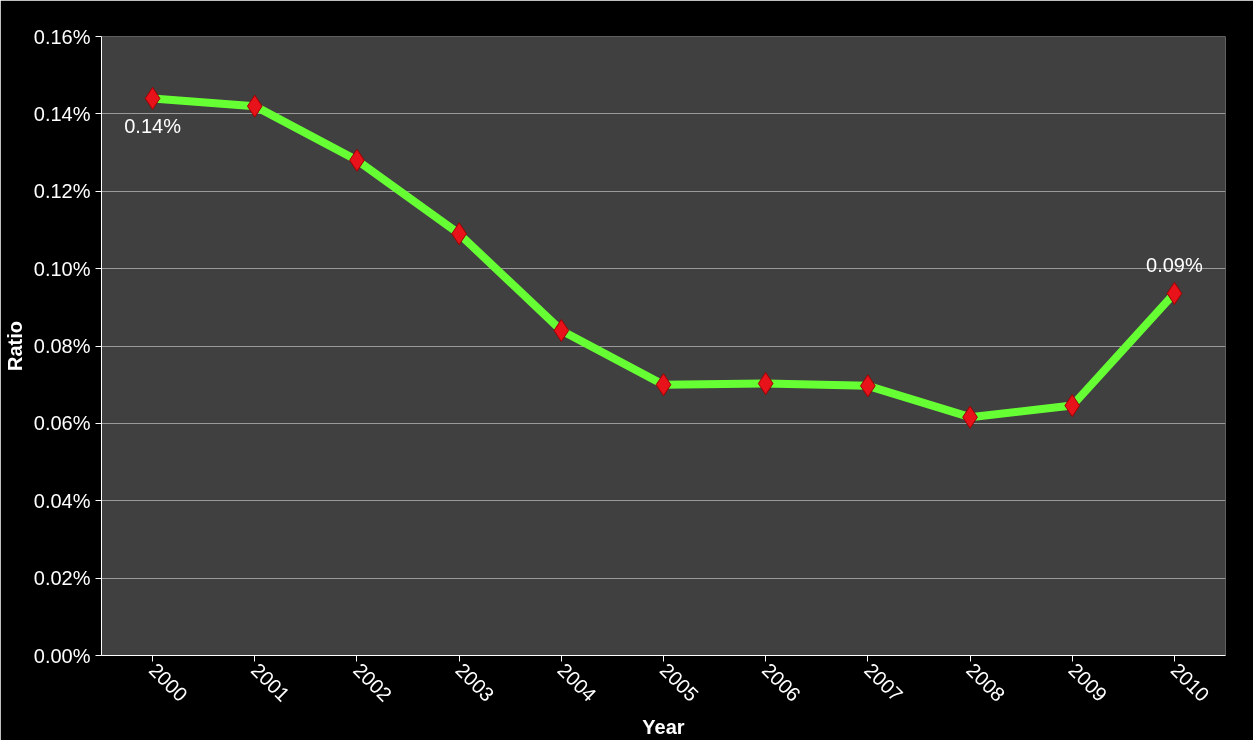 The height and width of the screenshot is (740, 1253). What do you see at coordinates (62, 191) in the screenshot?
I see `y-tick-label: 0.12%` at bounding box center [62, 191].